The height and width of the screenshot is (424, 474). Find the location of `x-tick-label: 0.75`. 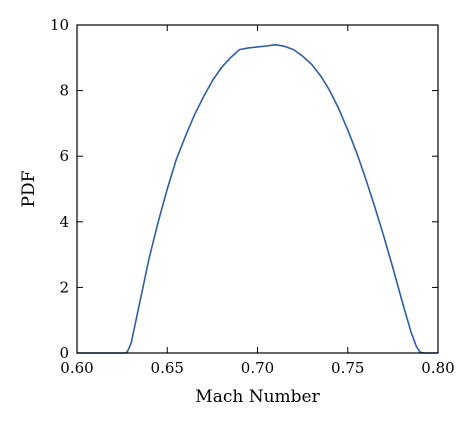

x-tick-label: 0.75 is located at coordinates (347, 368).